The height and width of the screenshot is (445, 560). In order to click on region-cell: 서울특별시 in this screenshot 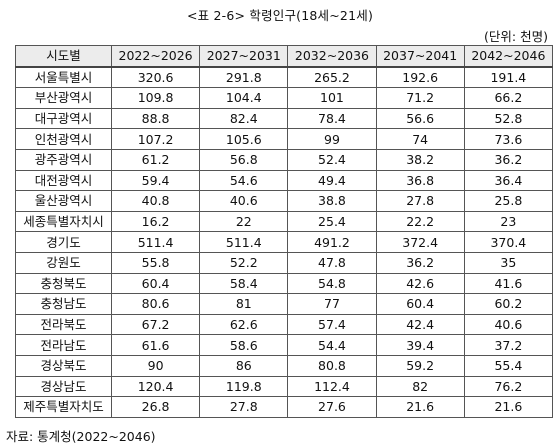, I will do `click(63, 77)`.